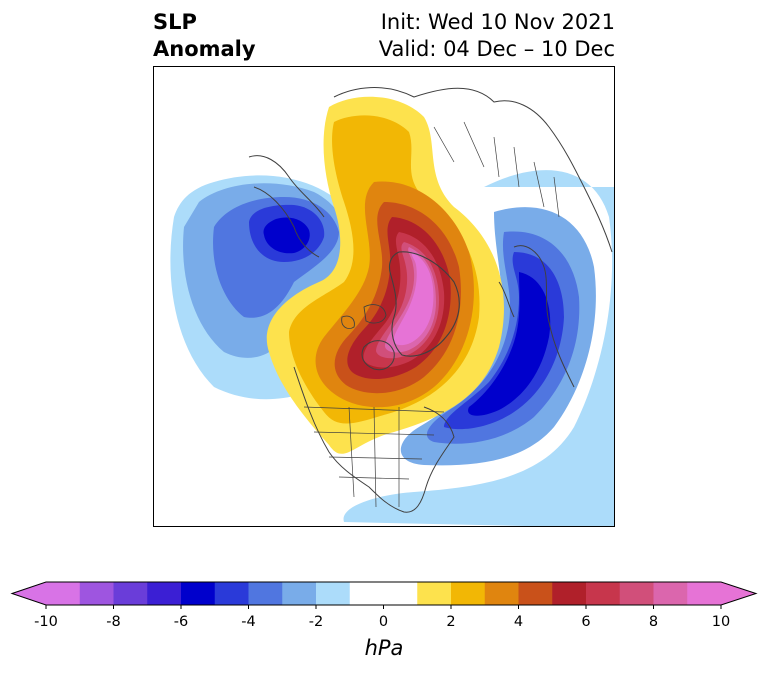  I want to click on negative-anomaly-pacific, so click(276, 287).